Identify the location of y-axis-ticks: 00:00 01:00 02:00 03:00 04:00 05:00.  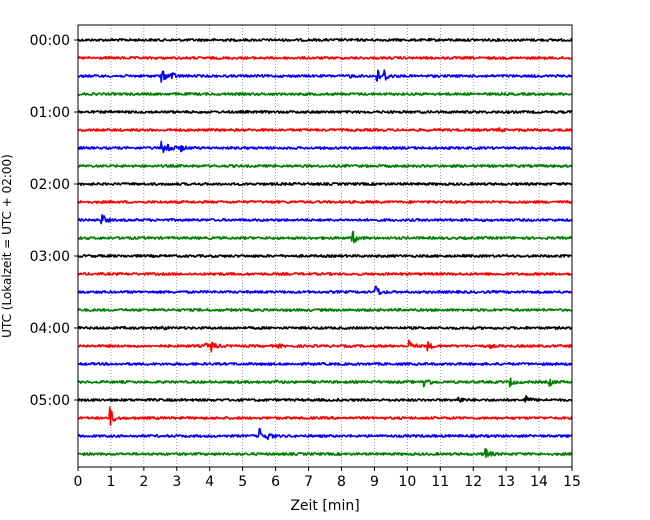
(54, 221).